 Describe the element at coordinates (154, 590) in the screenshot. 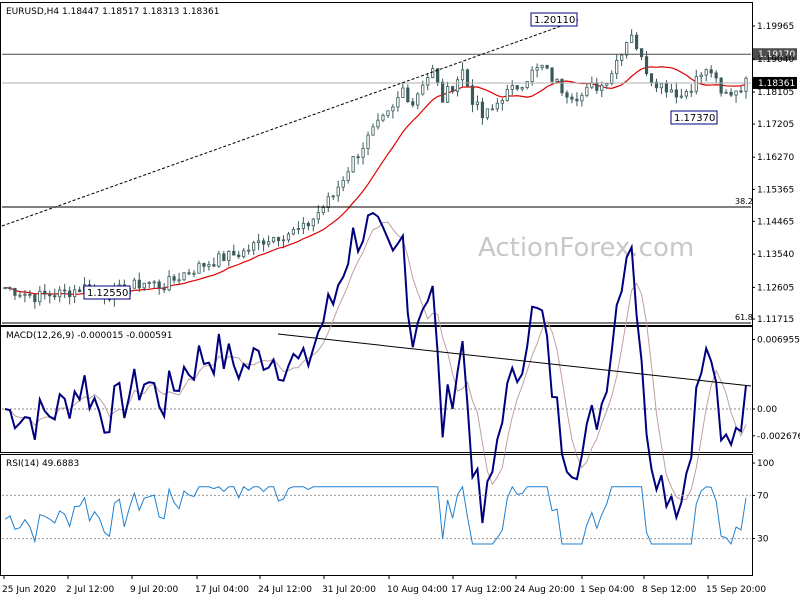

I see `x-tick-label: 9 Jul 20:00` at that location.